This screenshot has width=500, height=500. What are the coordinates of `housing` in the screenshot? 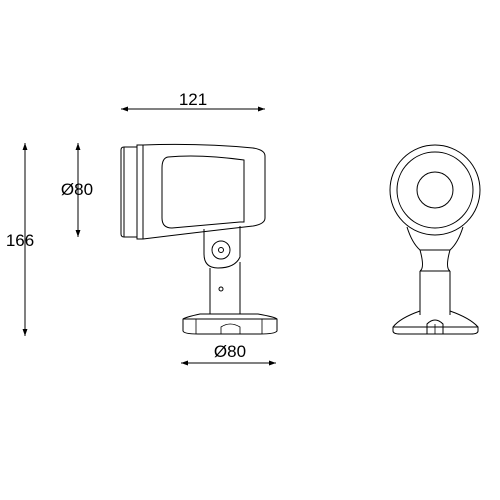 It's located at (201, 191).